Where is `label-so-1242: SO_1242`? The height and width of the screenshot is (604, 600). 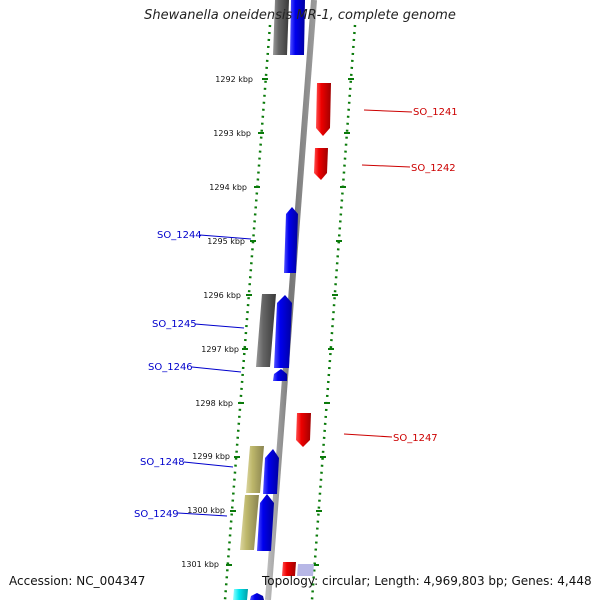 label-so-1242: SO_1242 is located at coordinates (433, 168).